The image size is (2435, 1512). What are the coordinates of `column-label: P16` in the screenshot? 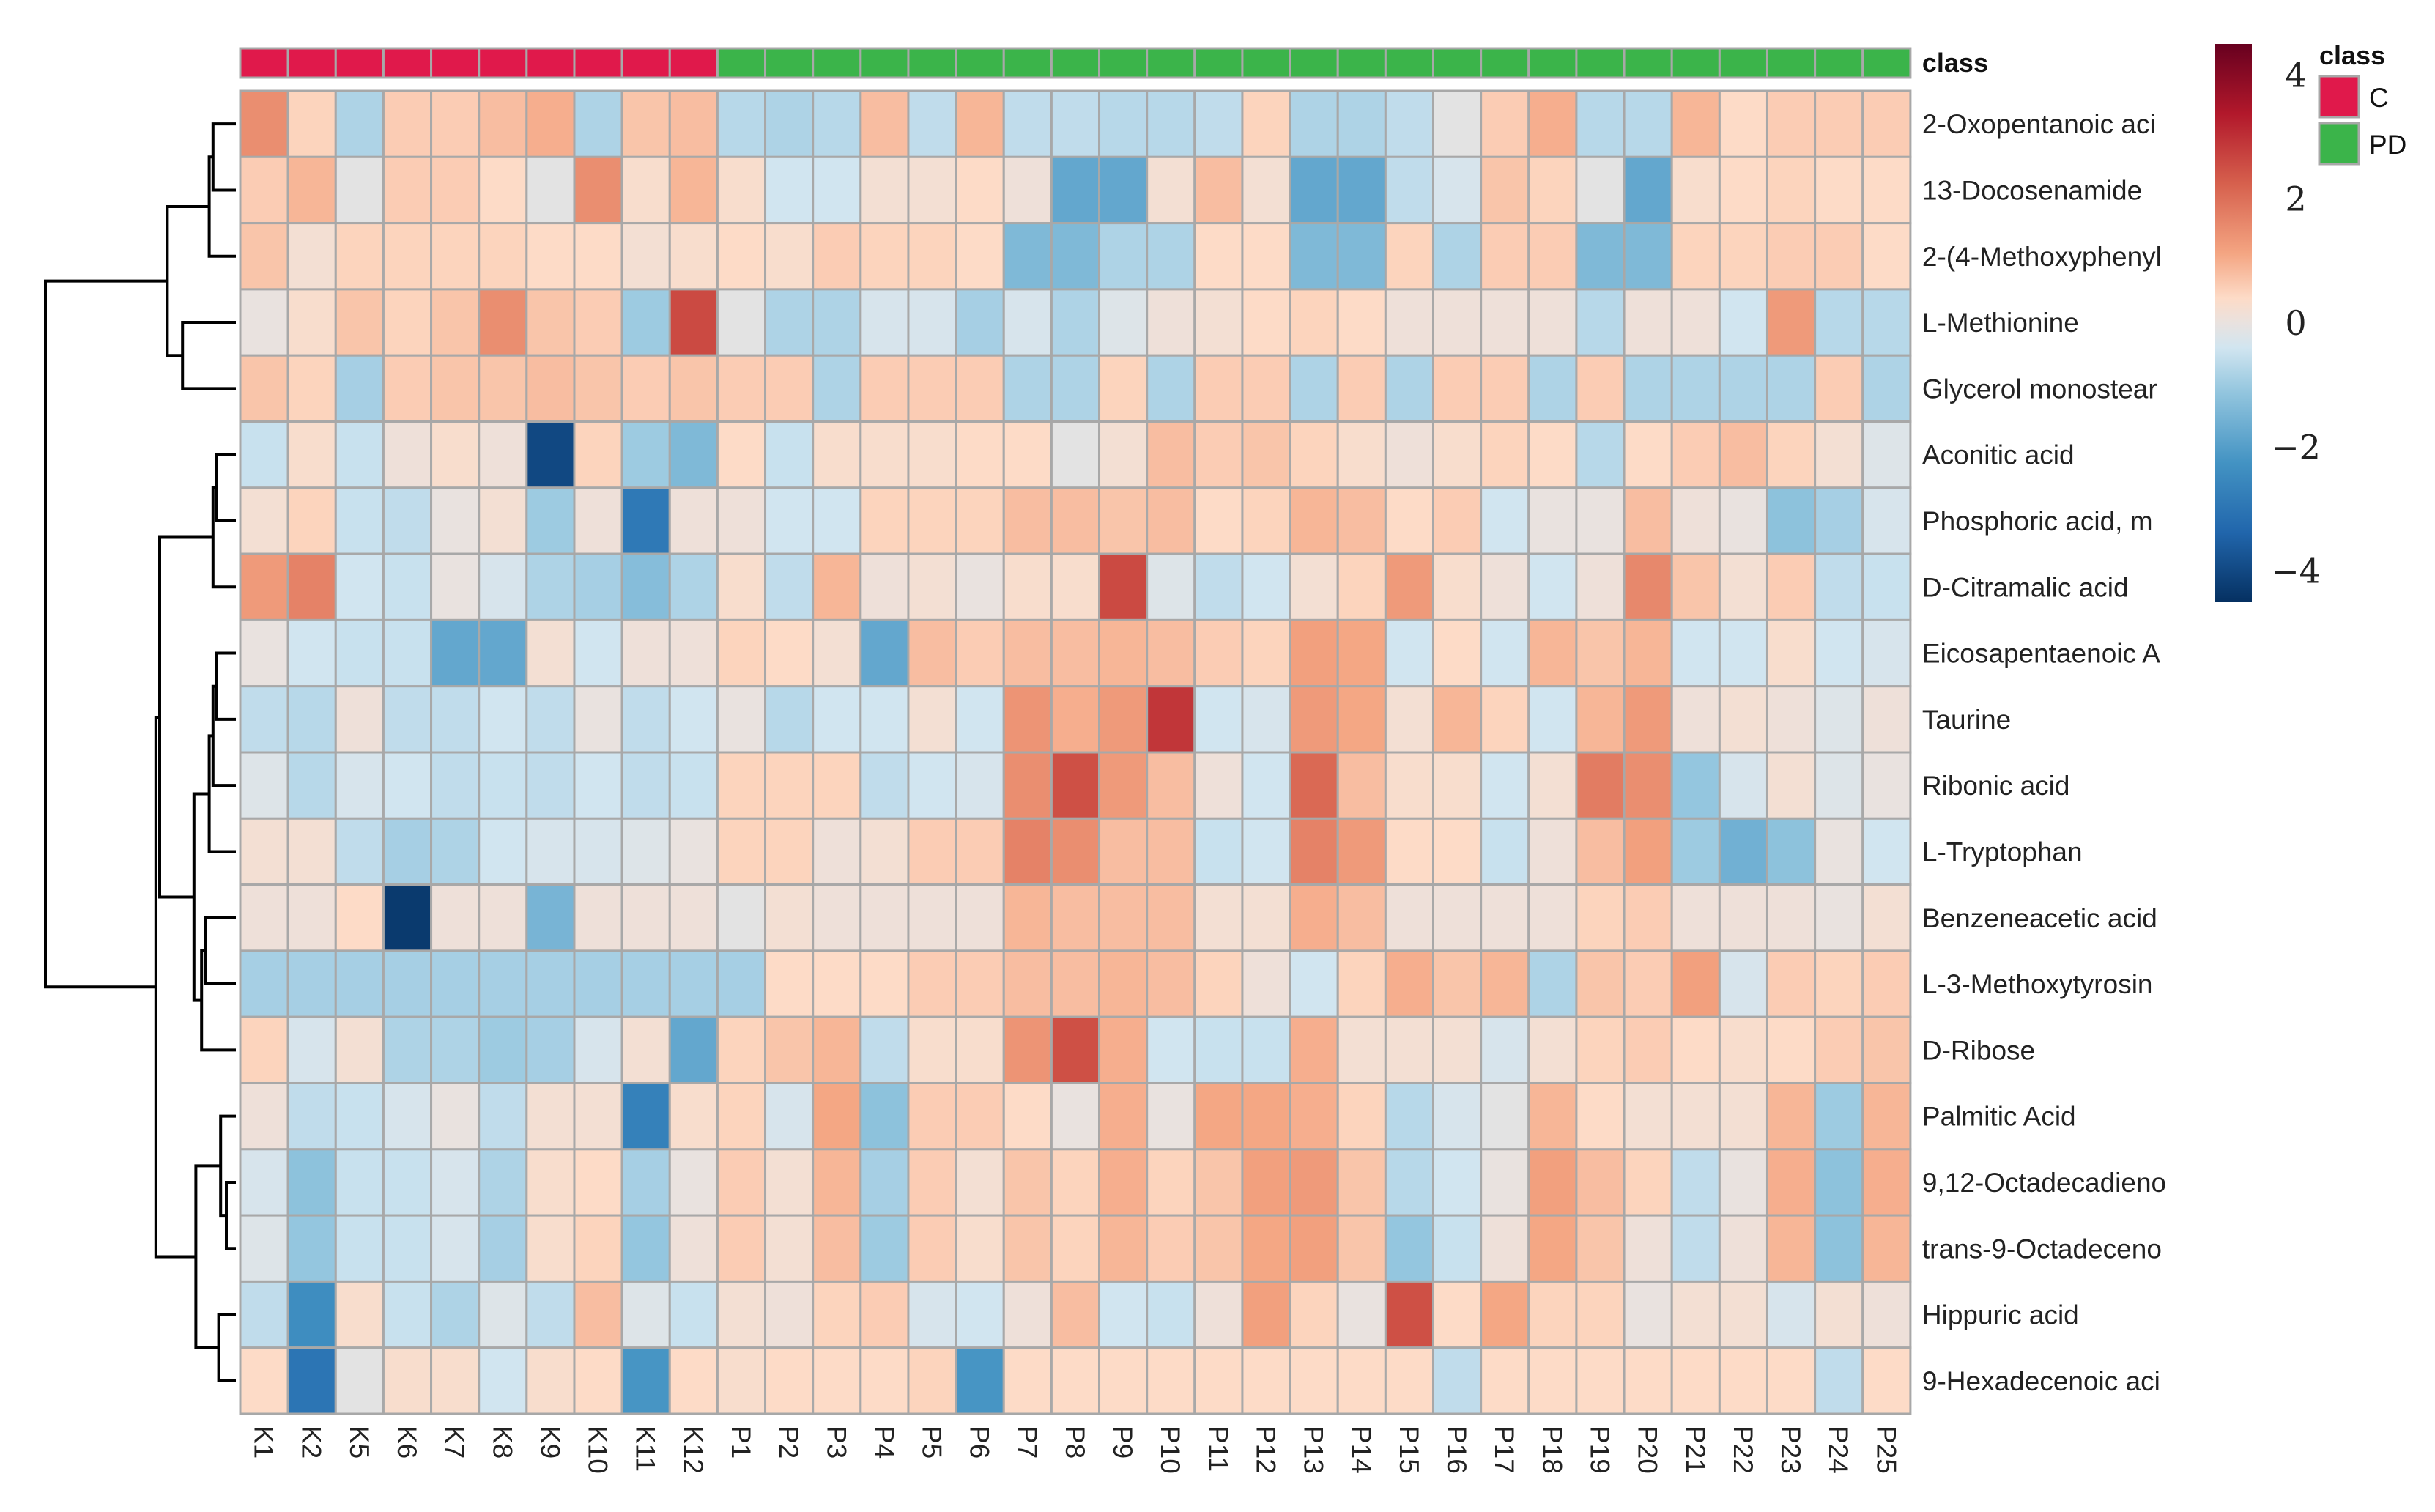 It's located at (1457, 1450).